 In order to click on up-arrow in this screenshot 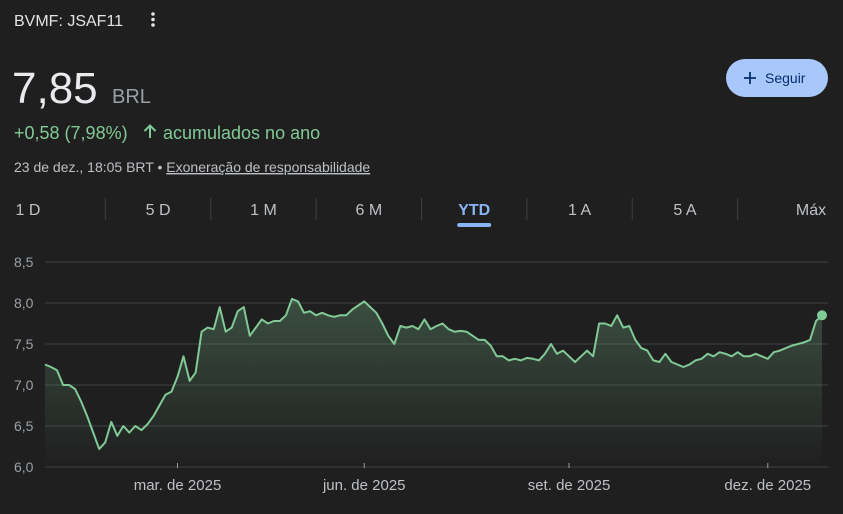, I will do `click(150, 131)`.